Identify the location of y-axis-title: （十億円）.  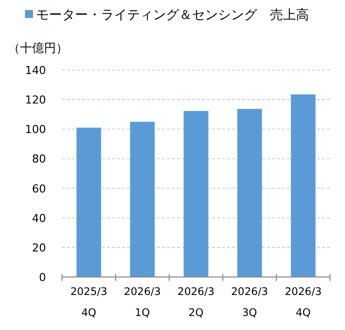
(38, 48).